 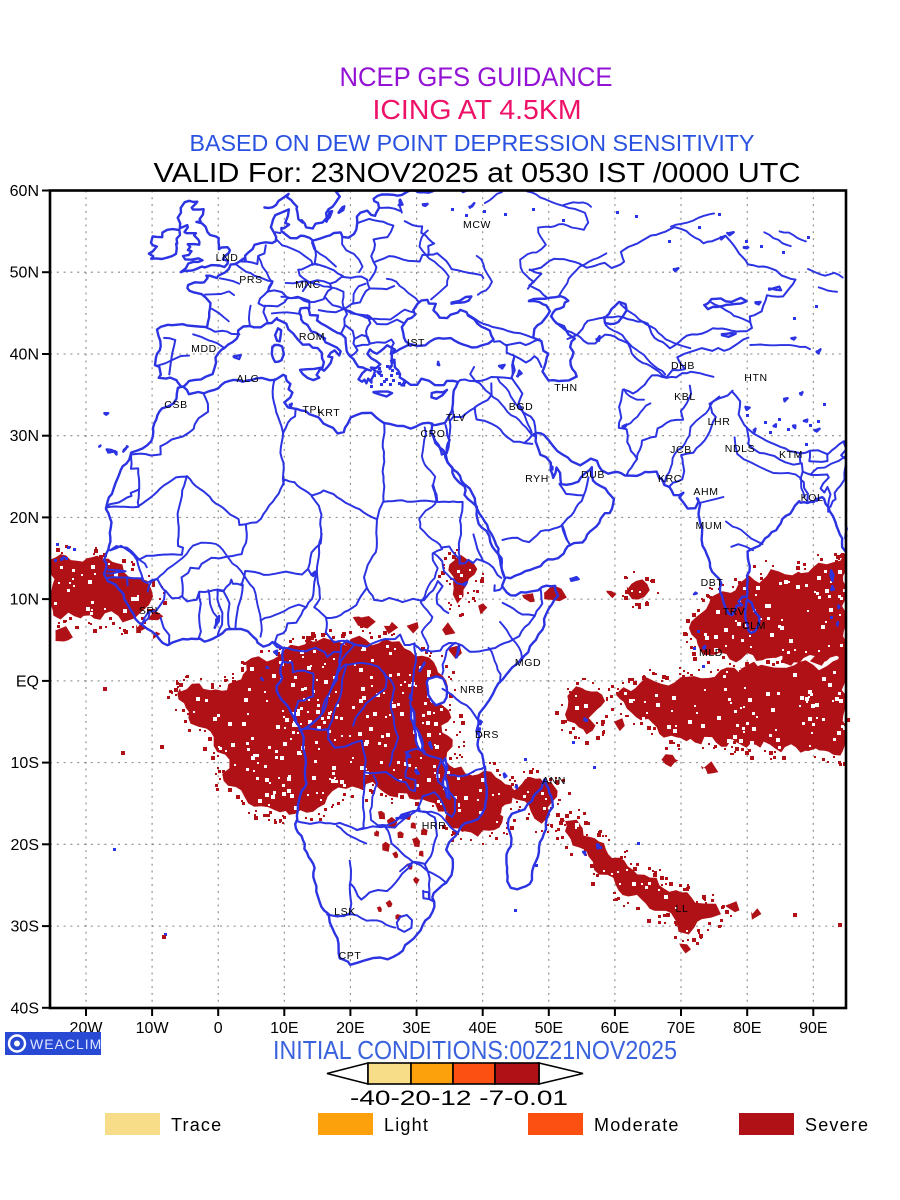 I want to click on svg-text: MLD, so click(x=711, y=653).